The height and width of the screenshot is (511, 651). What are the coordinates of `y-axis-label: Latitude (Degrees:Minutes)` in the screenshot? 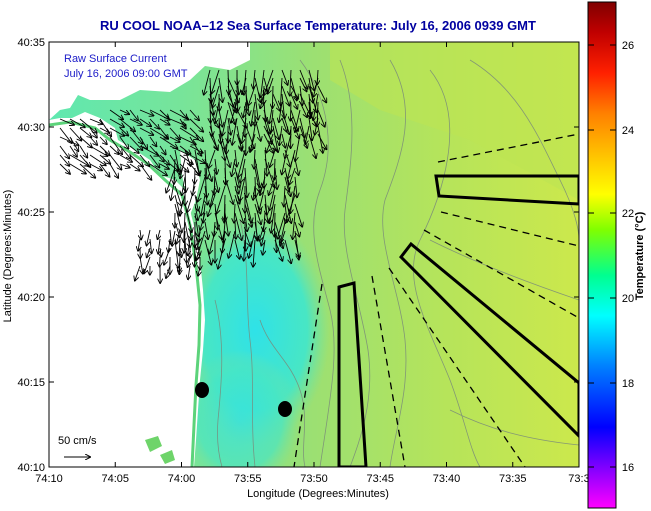 It's located at (8, 256).